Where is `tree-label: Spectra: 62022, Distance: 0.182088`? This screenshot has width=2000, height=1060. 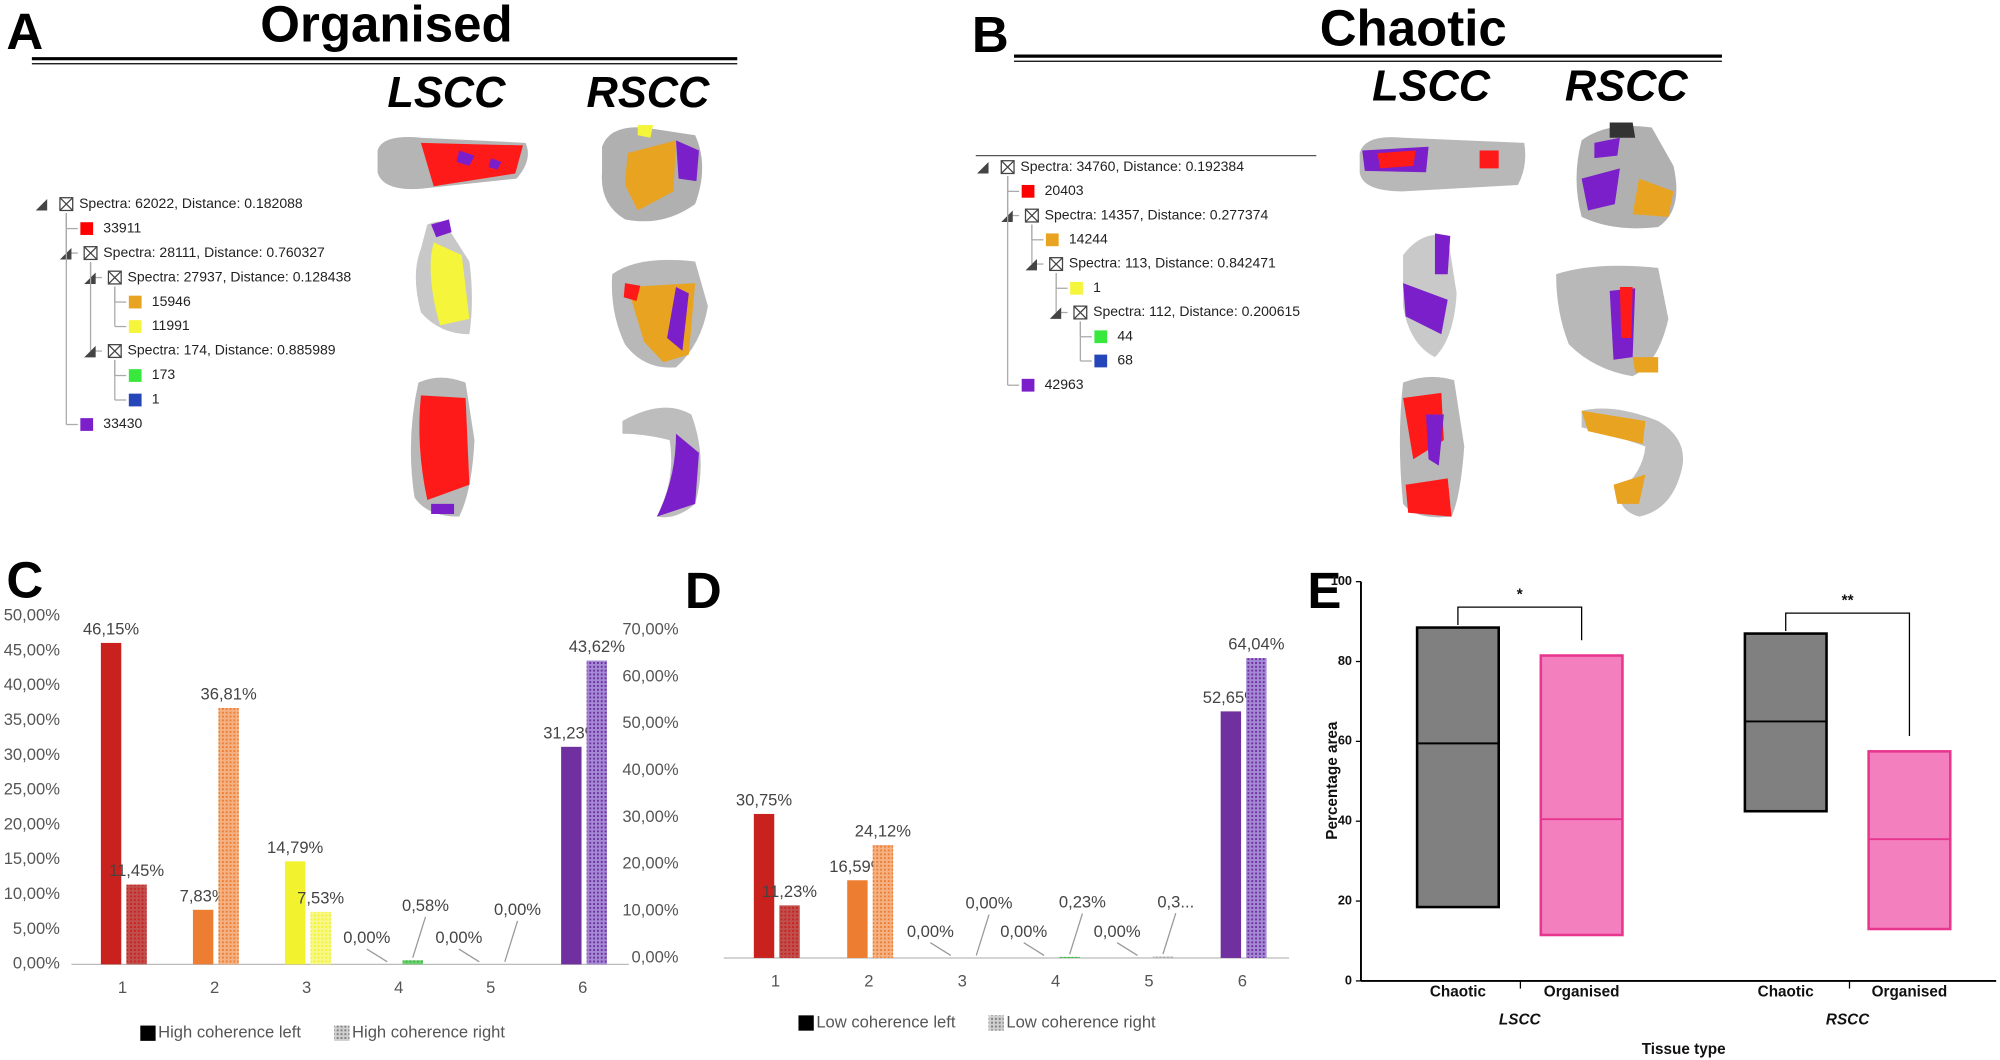
tree-label: Spectra: 62022, Distance: 0.182088 is located at coordinates (191, 203).